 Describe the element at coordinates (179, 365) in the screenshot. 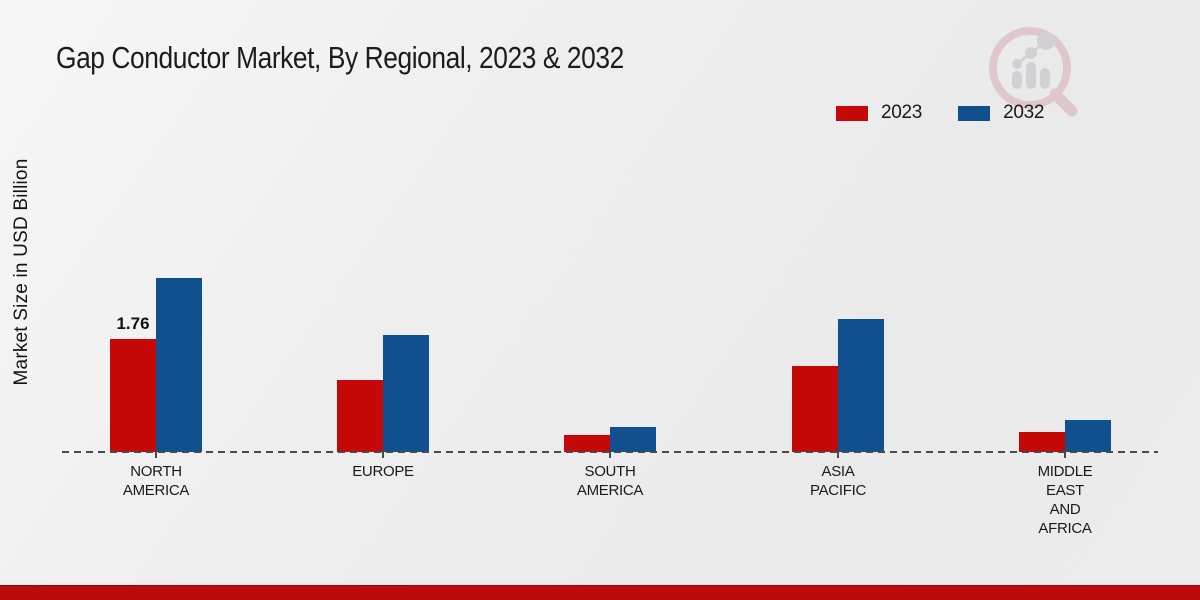

I see `bar-2032-north-america` at that location.